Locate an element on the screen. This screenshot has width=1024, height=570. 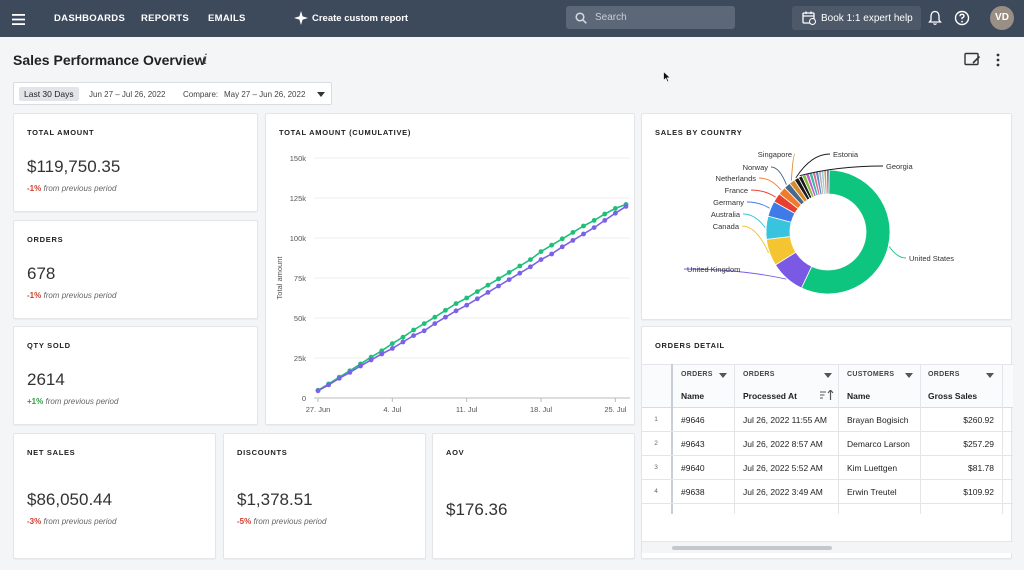
info-icon: i is located at coordinates (205, 60).